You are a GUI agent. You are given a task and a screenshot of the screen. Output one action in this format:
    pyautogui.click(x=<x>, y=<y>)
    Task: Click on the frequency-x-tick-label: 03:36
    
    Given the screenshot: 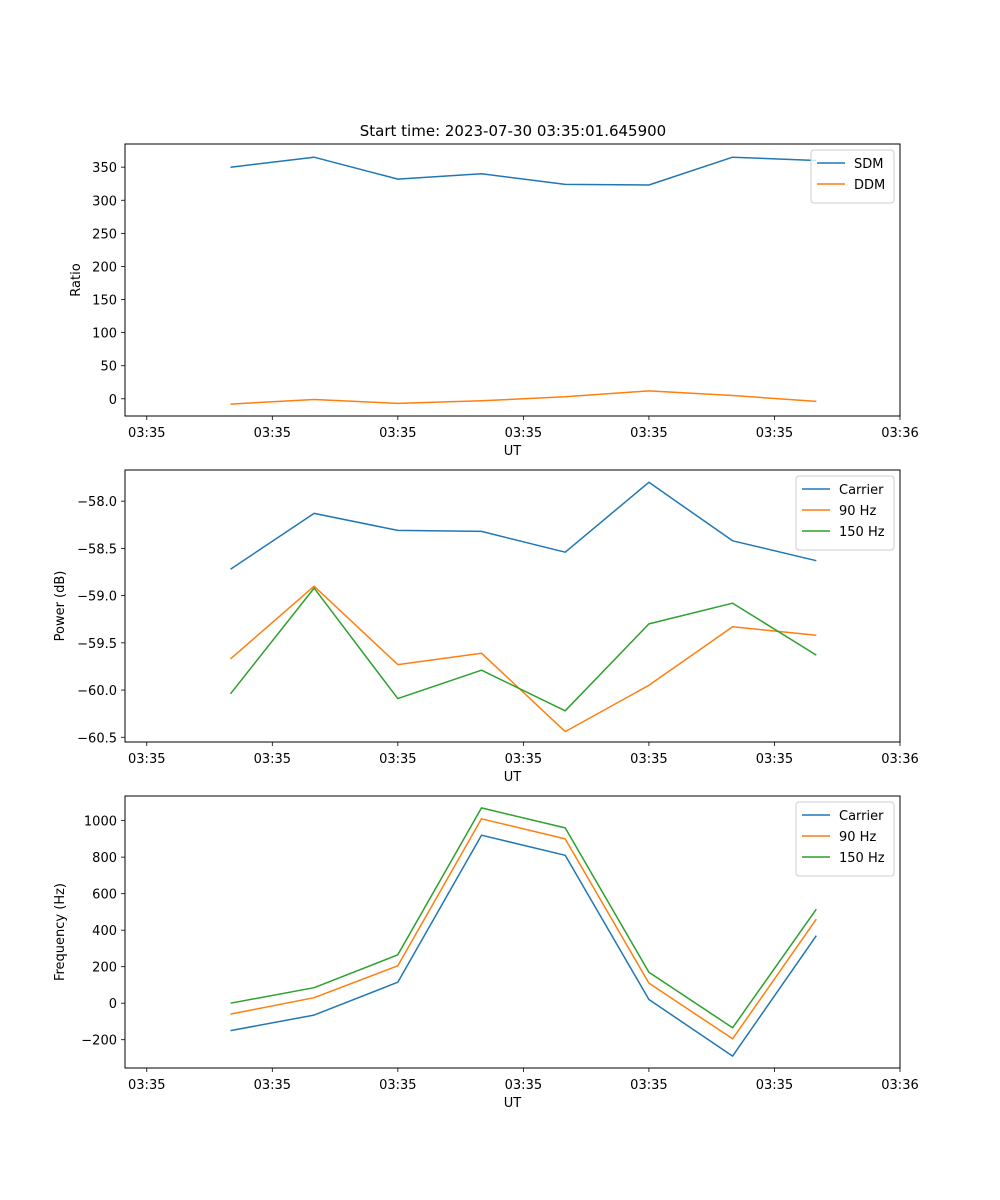 What is the action you would take?
    pyautogui.click(x=899, y=1085)
    